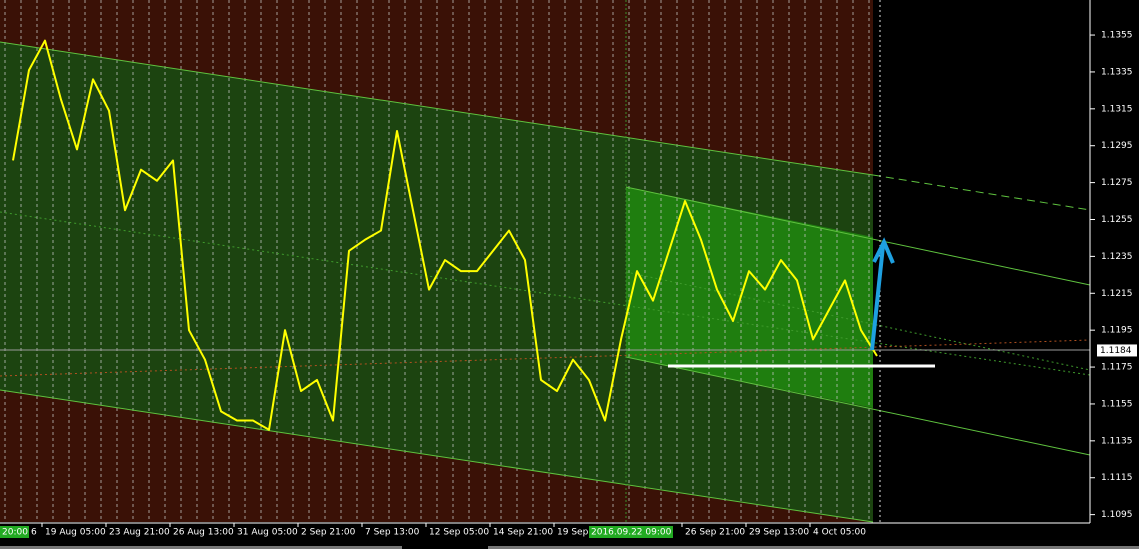 This screenshot has width=1139, height=549. I want to click on current-price-label: 1.1184, so click(1116, 351).